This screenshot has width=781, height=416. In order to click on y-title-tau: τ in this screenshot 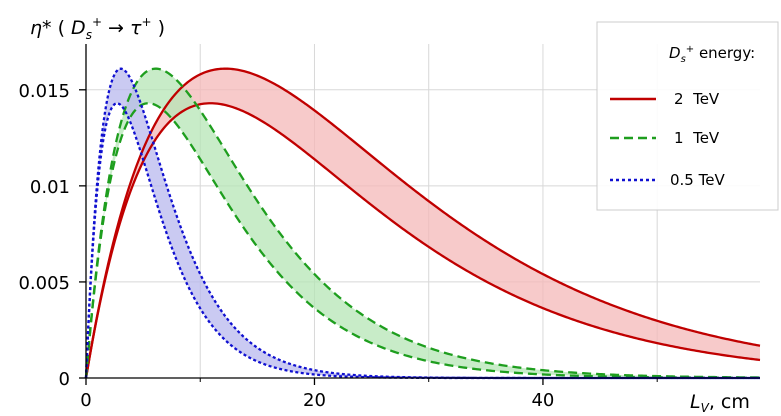, I will do `click(136, 28)`.